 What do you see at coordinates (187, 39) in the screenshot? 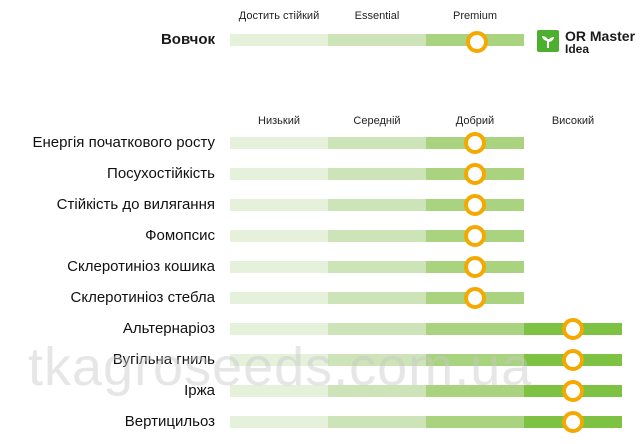
I see `top-row-label: Вовчок` at bounding box center [187, 39].